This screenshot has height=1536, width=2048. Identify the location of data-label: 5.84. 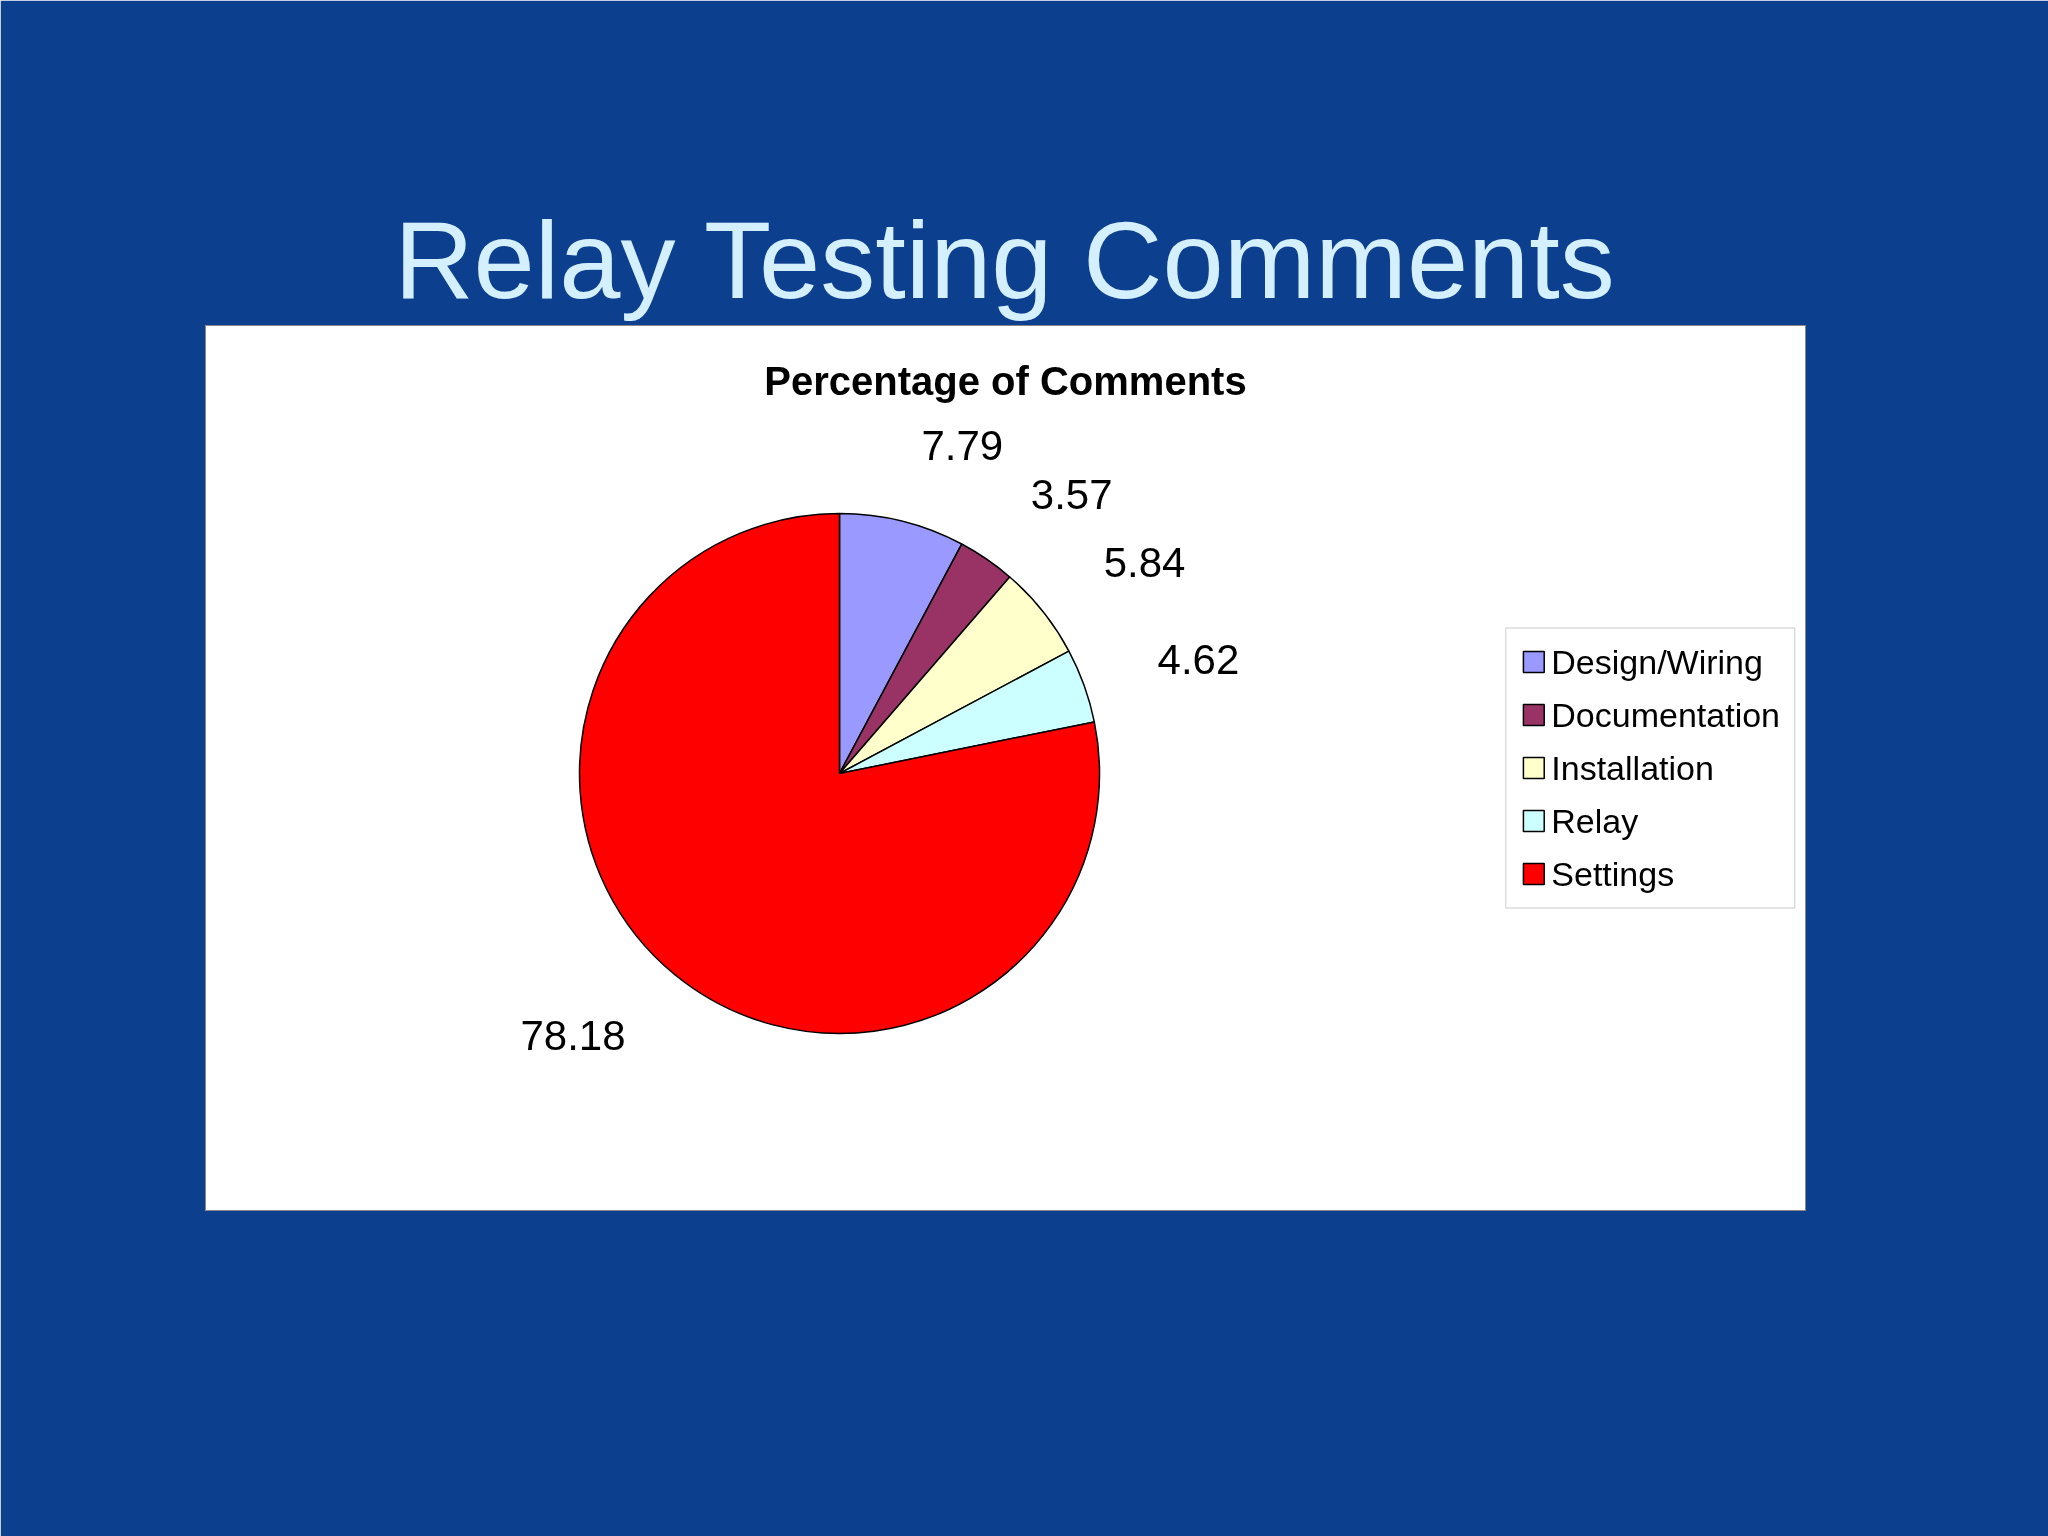
(1144, 563).